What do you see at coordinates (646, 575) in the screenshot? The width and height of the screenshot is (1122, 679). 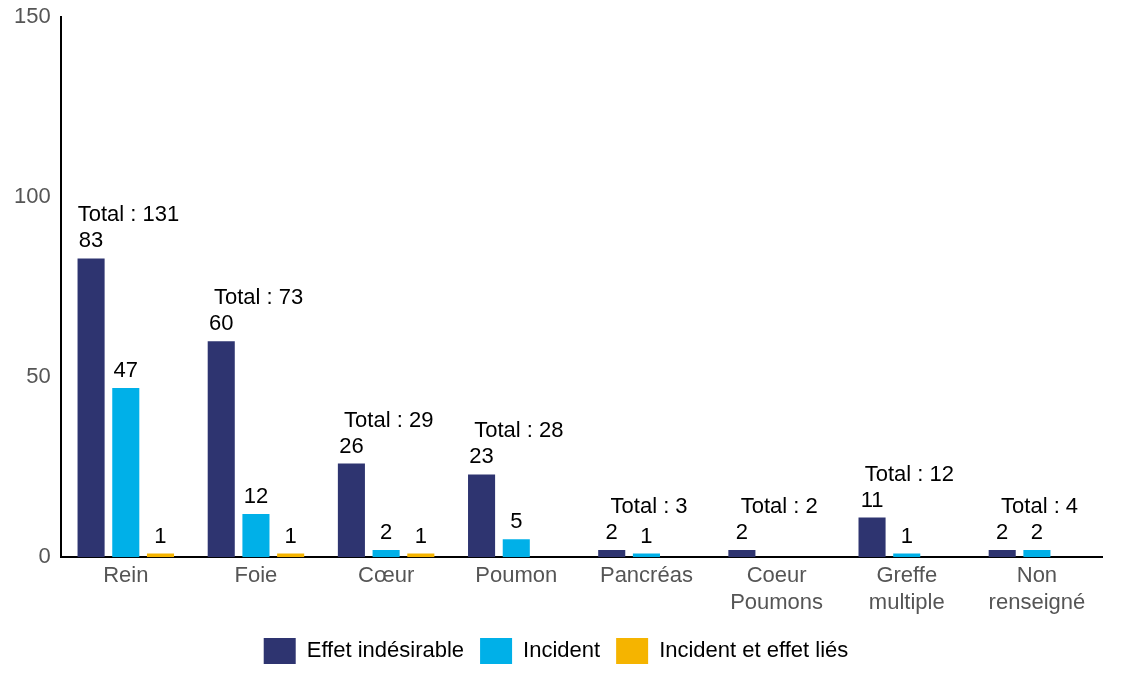 I see `x-tick-label: Pancréas` at bounding box center [646, 575].